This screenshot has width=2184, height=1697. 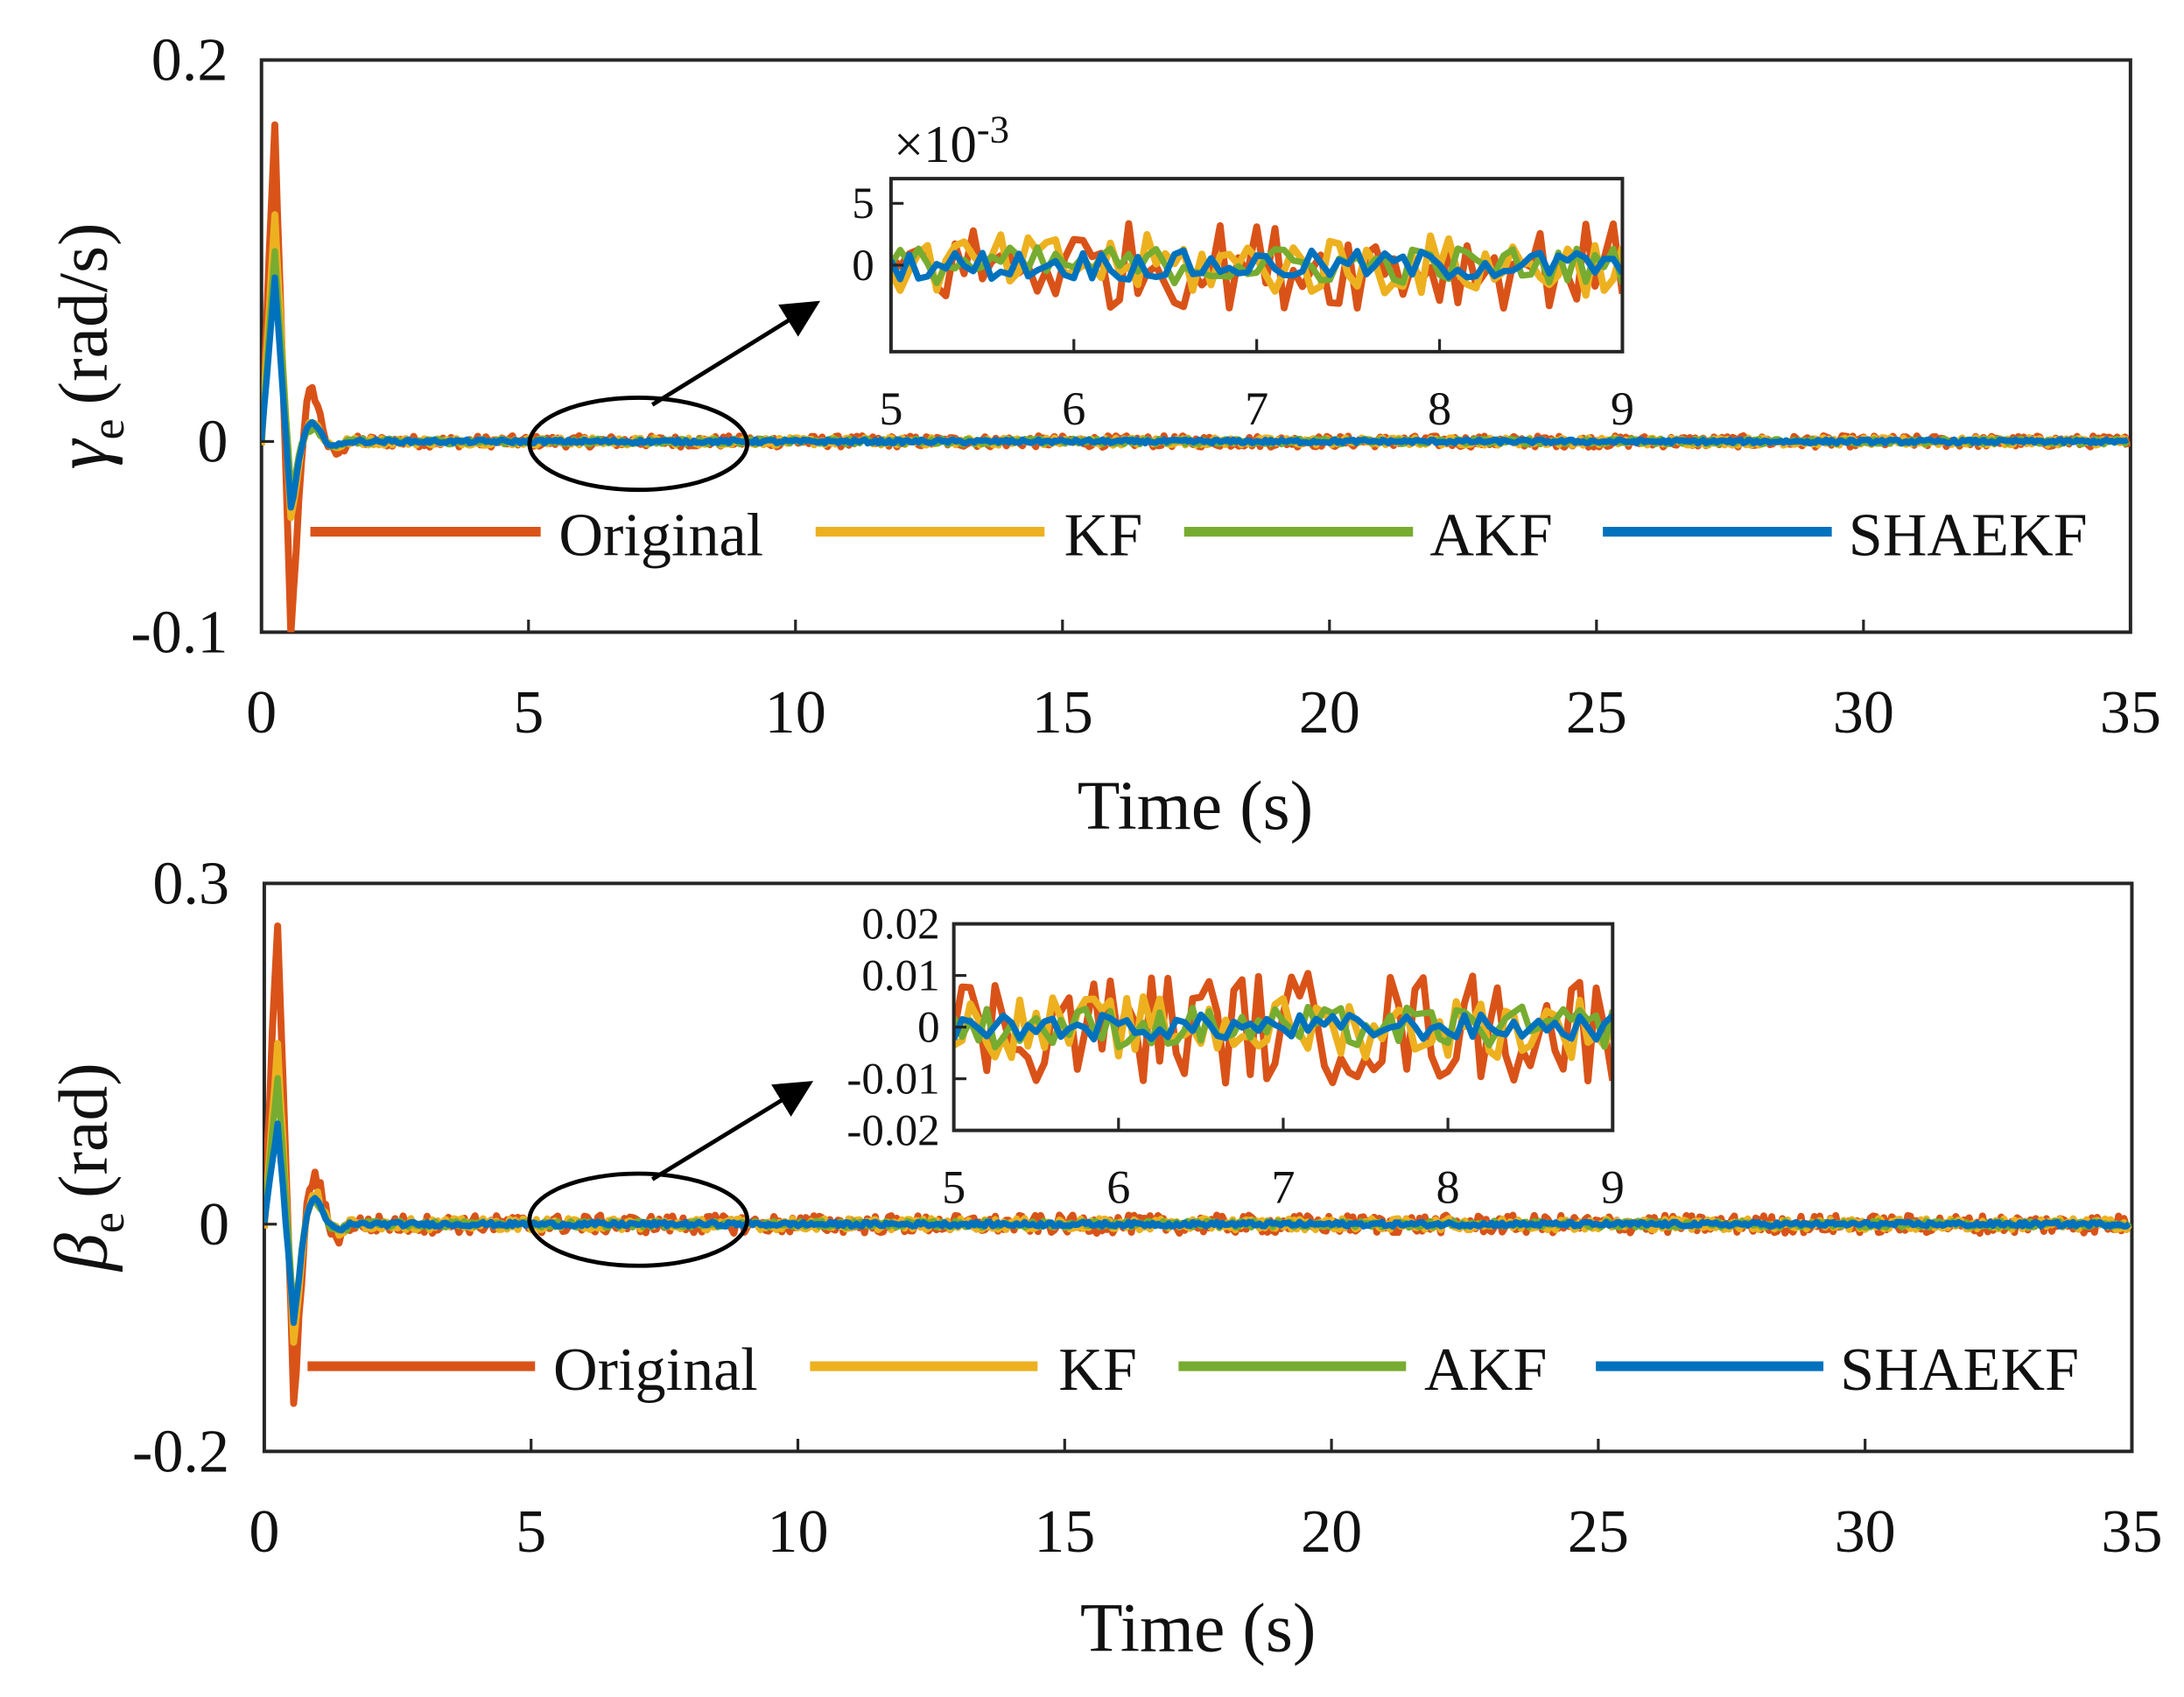 What do you see at coordinates (1613, 1188) in the screenshot?
I see `bottom-inset-xtick-label-4: 9` at bounding box center [1613, 1188].